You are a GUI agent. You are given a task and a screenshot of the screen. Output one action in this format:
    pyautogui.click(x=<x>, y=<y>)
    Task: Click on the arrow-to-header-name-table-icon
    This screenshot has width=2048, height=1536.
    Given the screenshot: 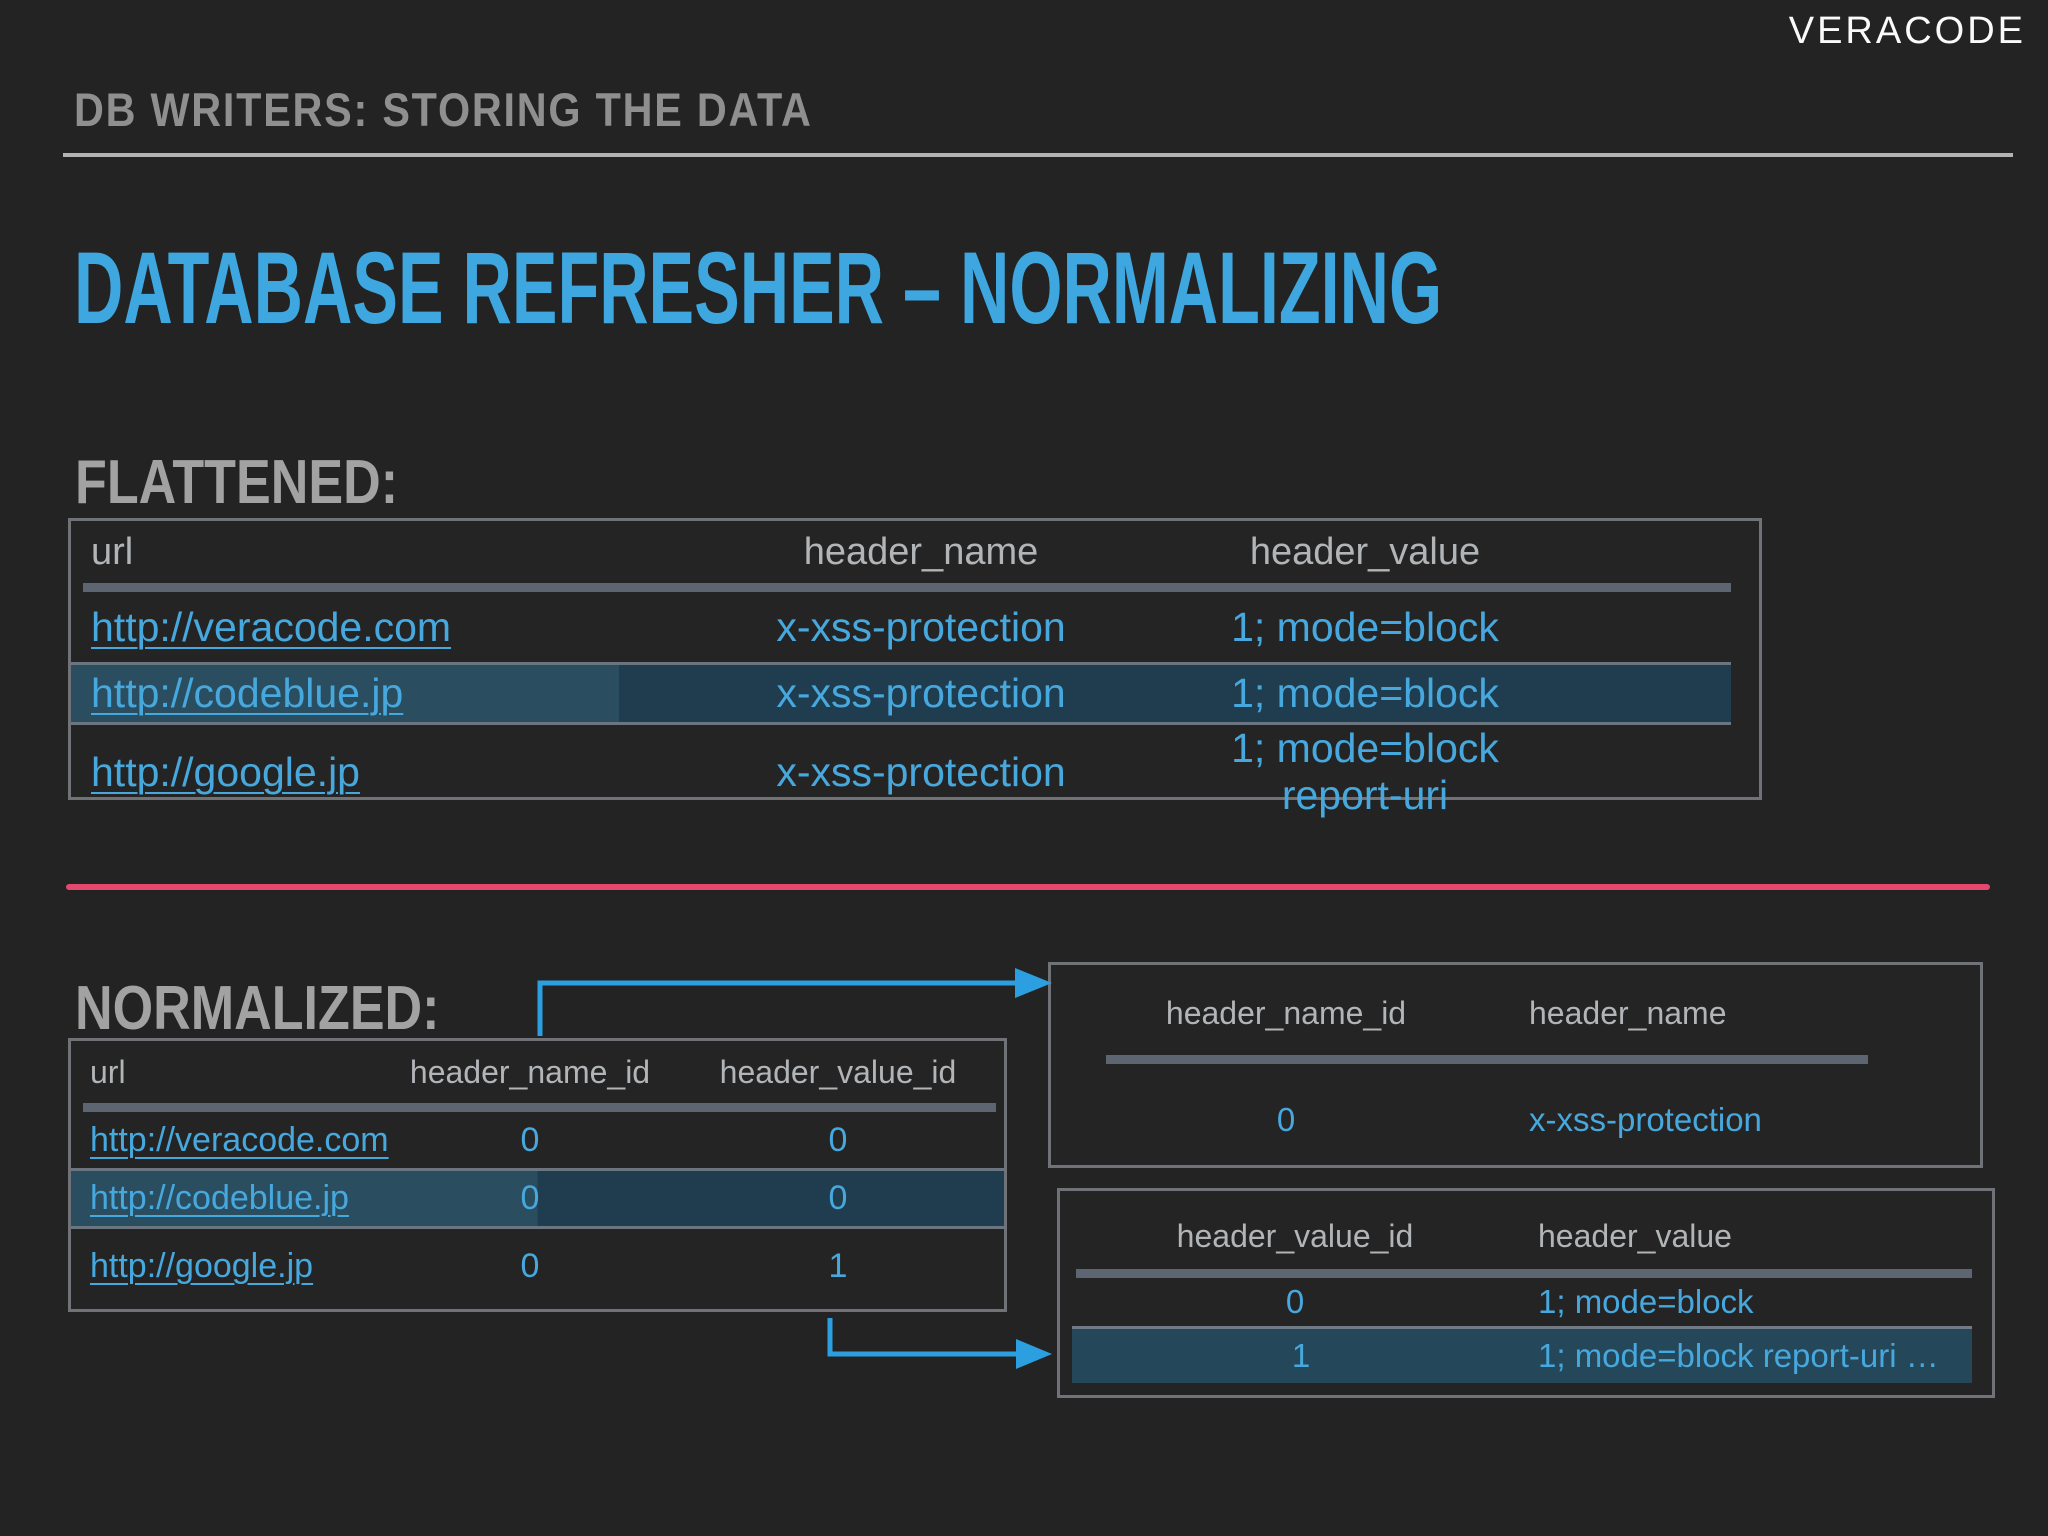 What is the action you would take?
    pyautogui.click(x=794, y=1002)
    